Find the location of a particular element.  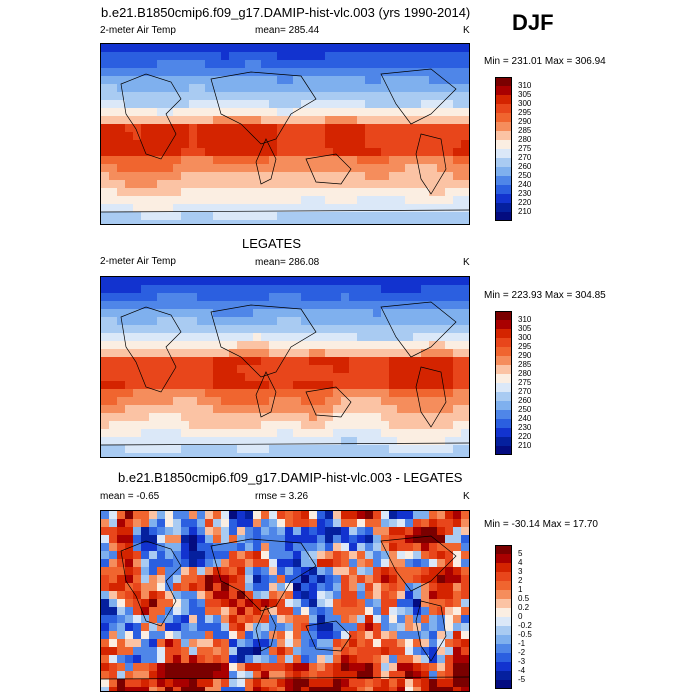

coastline is located at coordinates (151, 116).